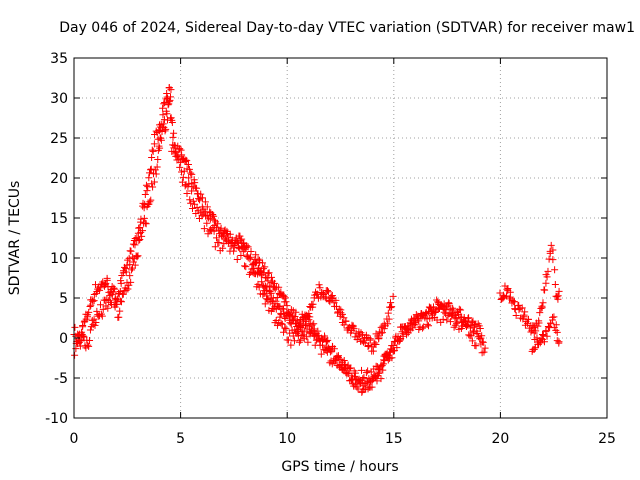 This screenshot has height=480, width=640. I want to click on y-tick-label: 15, so click(59, 219).